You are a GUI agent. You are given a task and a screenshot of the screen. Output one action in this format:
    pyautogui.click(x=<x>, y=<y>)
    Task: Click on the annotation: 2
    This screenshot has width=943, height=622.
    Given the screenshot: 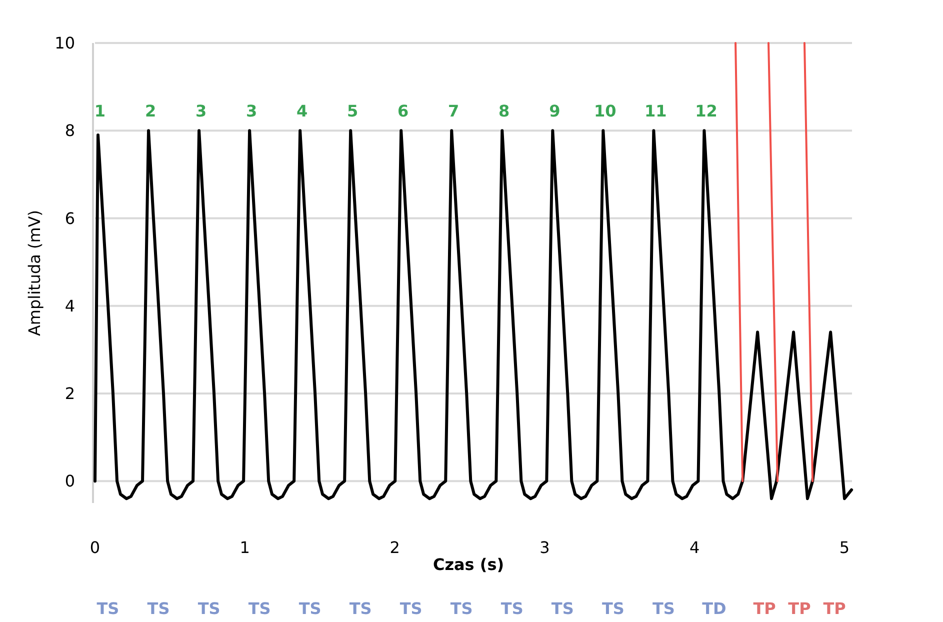 What is the action you would take?
    pyautogui.click(x=150, y=111)
    